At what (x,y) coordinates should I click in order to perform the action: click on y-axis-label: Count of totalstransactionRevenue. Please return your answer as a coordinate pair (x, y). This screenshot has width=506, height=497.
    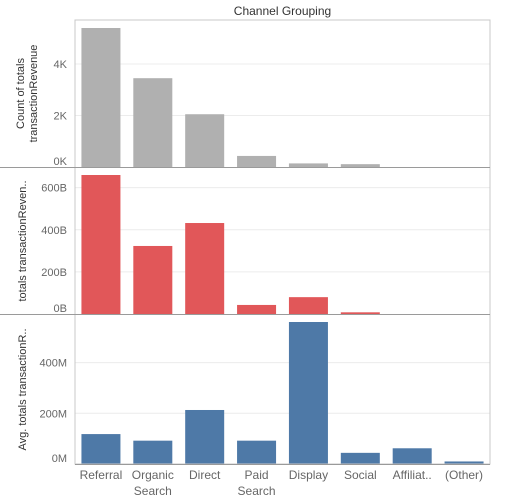
    Looking at the image, I should click on (27, 94).